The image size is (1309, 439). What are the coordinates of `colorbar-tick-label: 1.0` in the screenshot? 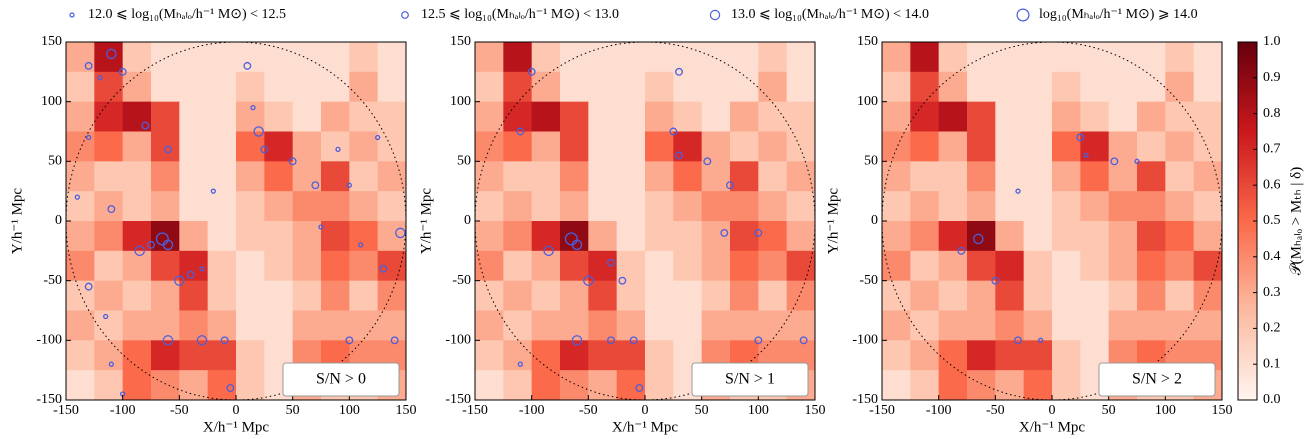 It's located at (1272, 41).